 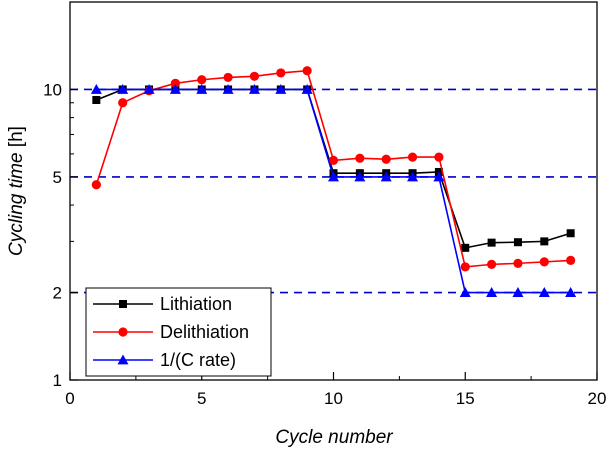 I want to click on y-axis-title-unit: [h], so click(x=16, y=139).